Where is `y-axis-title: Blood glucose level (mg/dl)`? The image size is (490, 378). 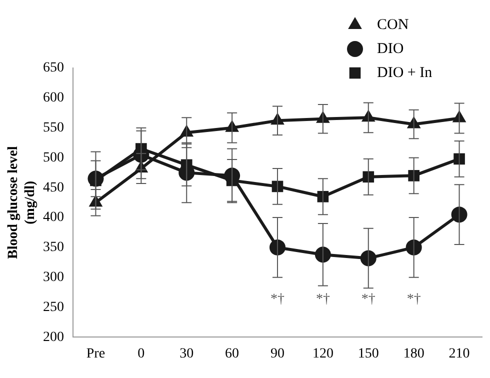
y-axis-title: Blood glucose level (mg/dl) is located at coordinates (22, 202).